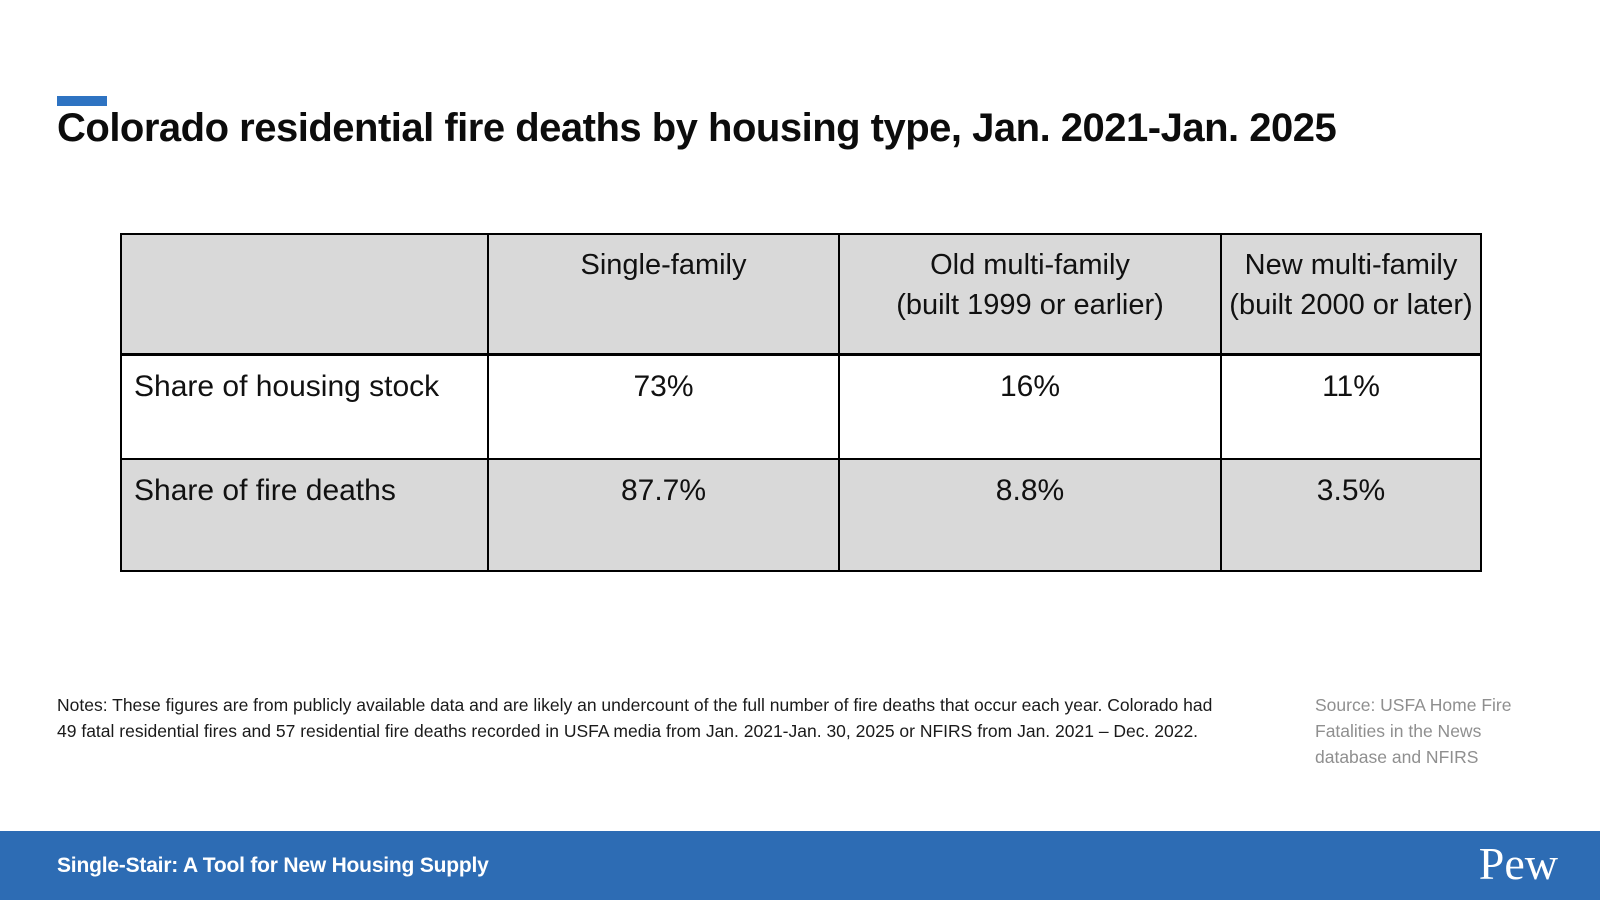 Image resolution: width=1600 pixels, height=900 pixels. What do you see at coordinates (1030, 406) in the screenshot?
I see `cell-value: 16%` at bounding box center [1030, 406].